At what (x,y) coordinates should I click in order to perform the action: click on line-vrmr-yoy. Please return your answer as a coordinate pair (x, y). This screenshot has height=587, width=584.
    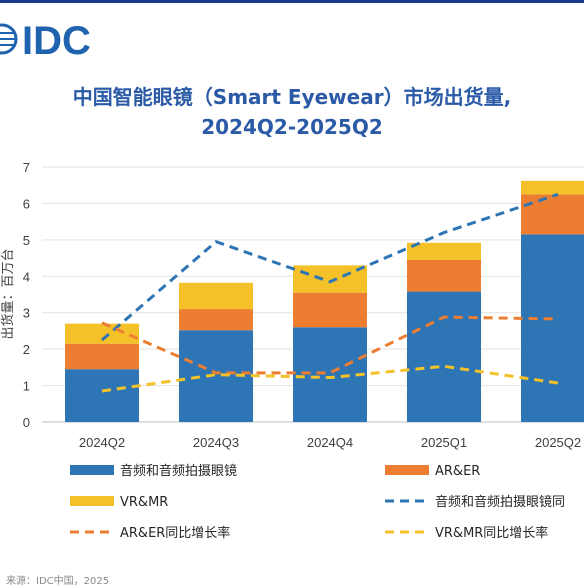
    Looking at the image, I should click on (330, 378).